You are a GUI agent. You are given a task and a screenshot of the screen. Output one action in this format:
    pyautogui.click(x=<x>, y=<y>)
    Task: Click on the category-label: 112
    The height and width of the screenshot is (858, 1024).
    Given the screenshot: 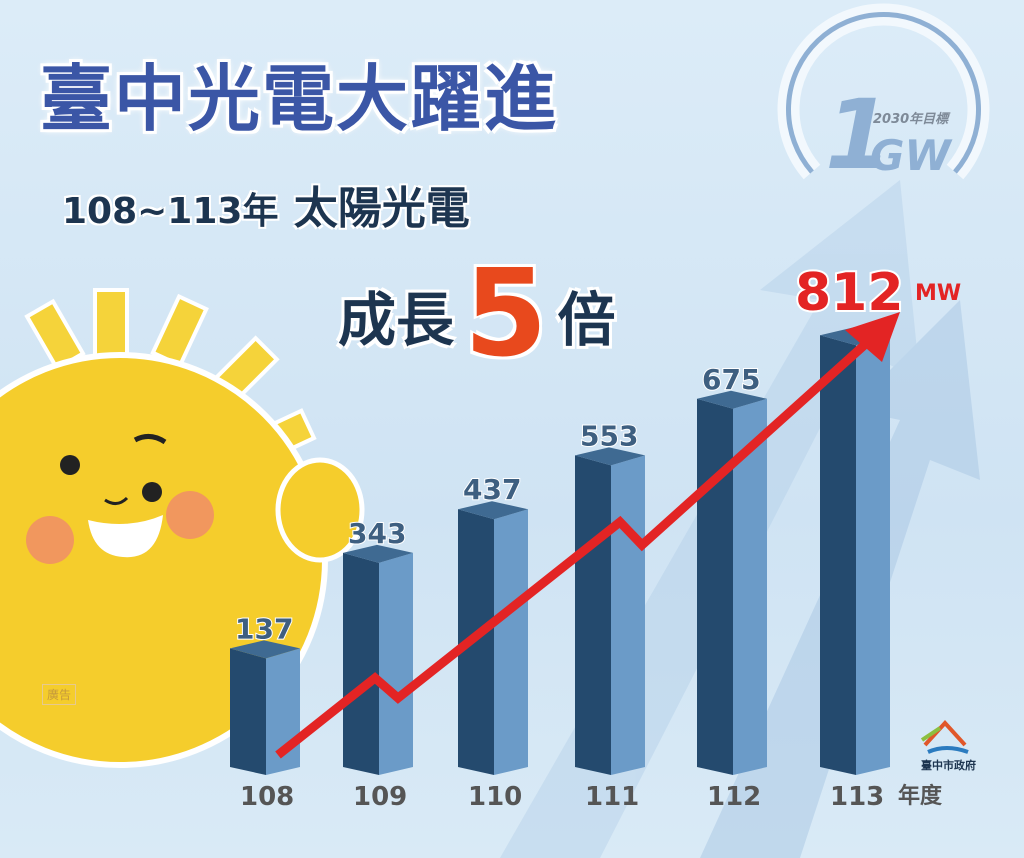 What is the action you would take?
    pyautogui.click(x=734, y=797)
    